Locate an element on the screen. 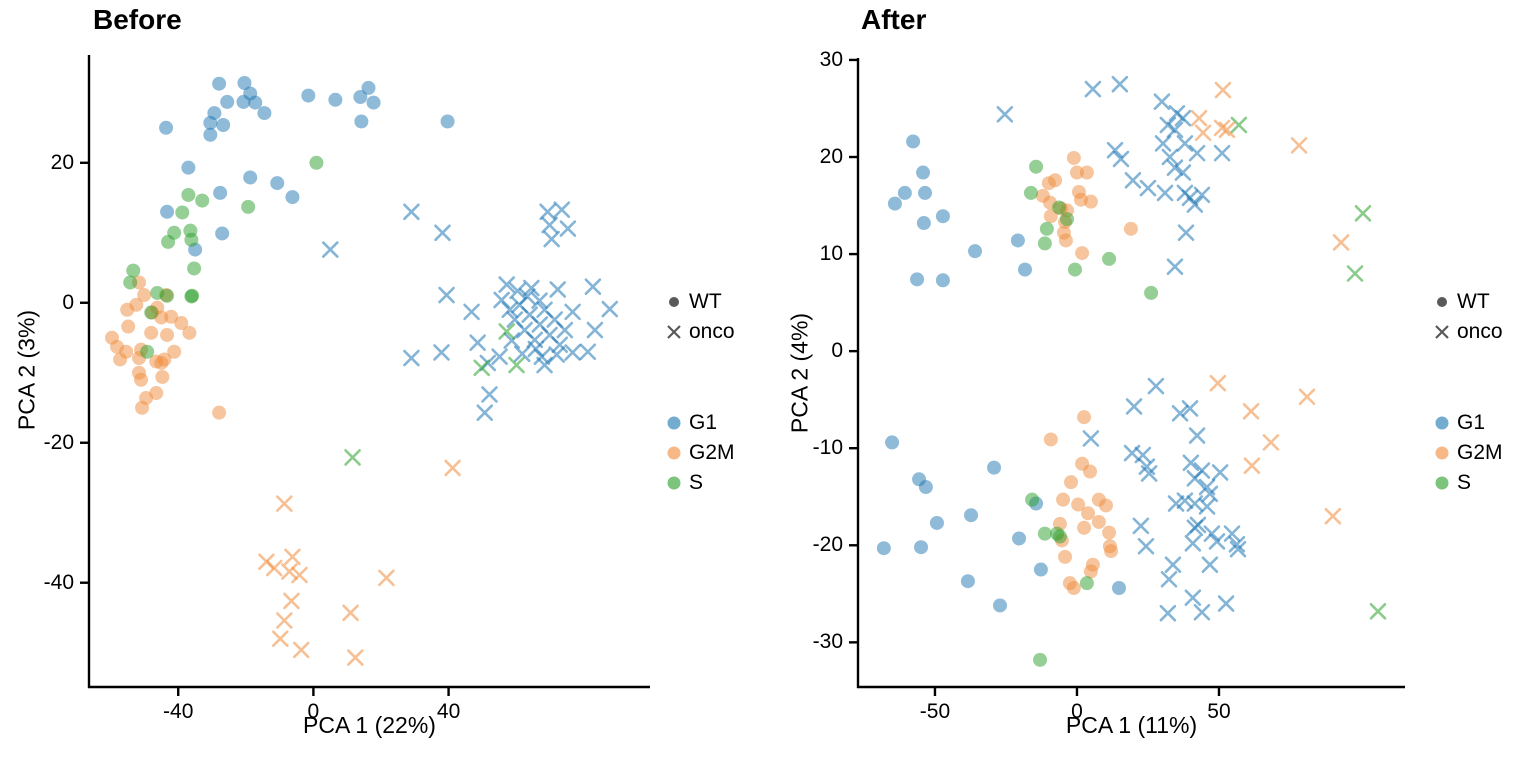  y-tick-label: 0 is located at coordinates (68, 302).